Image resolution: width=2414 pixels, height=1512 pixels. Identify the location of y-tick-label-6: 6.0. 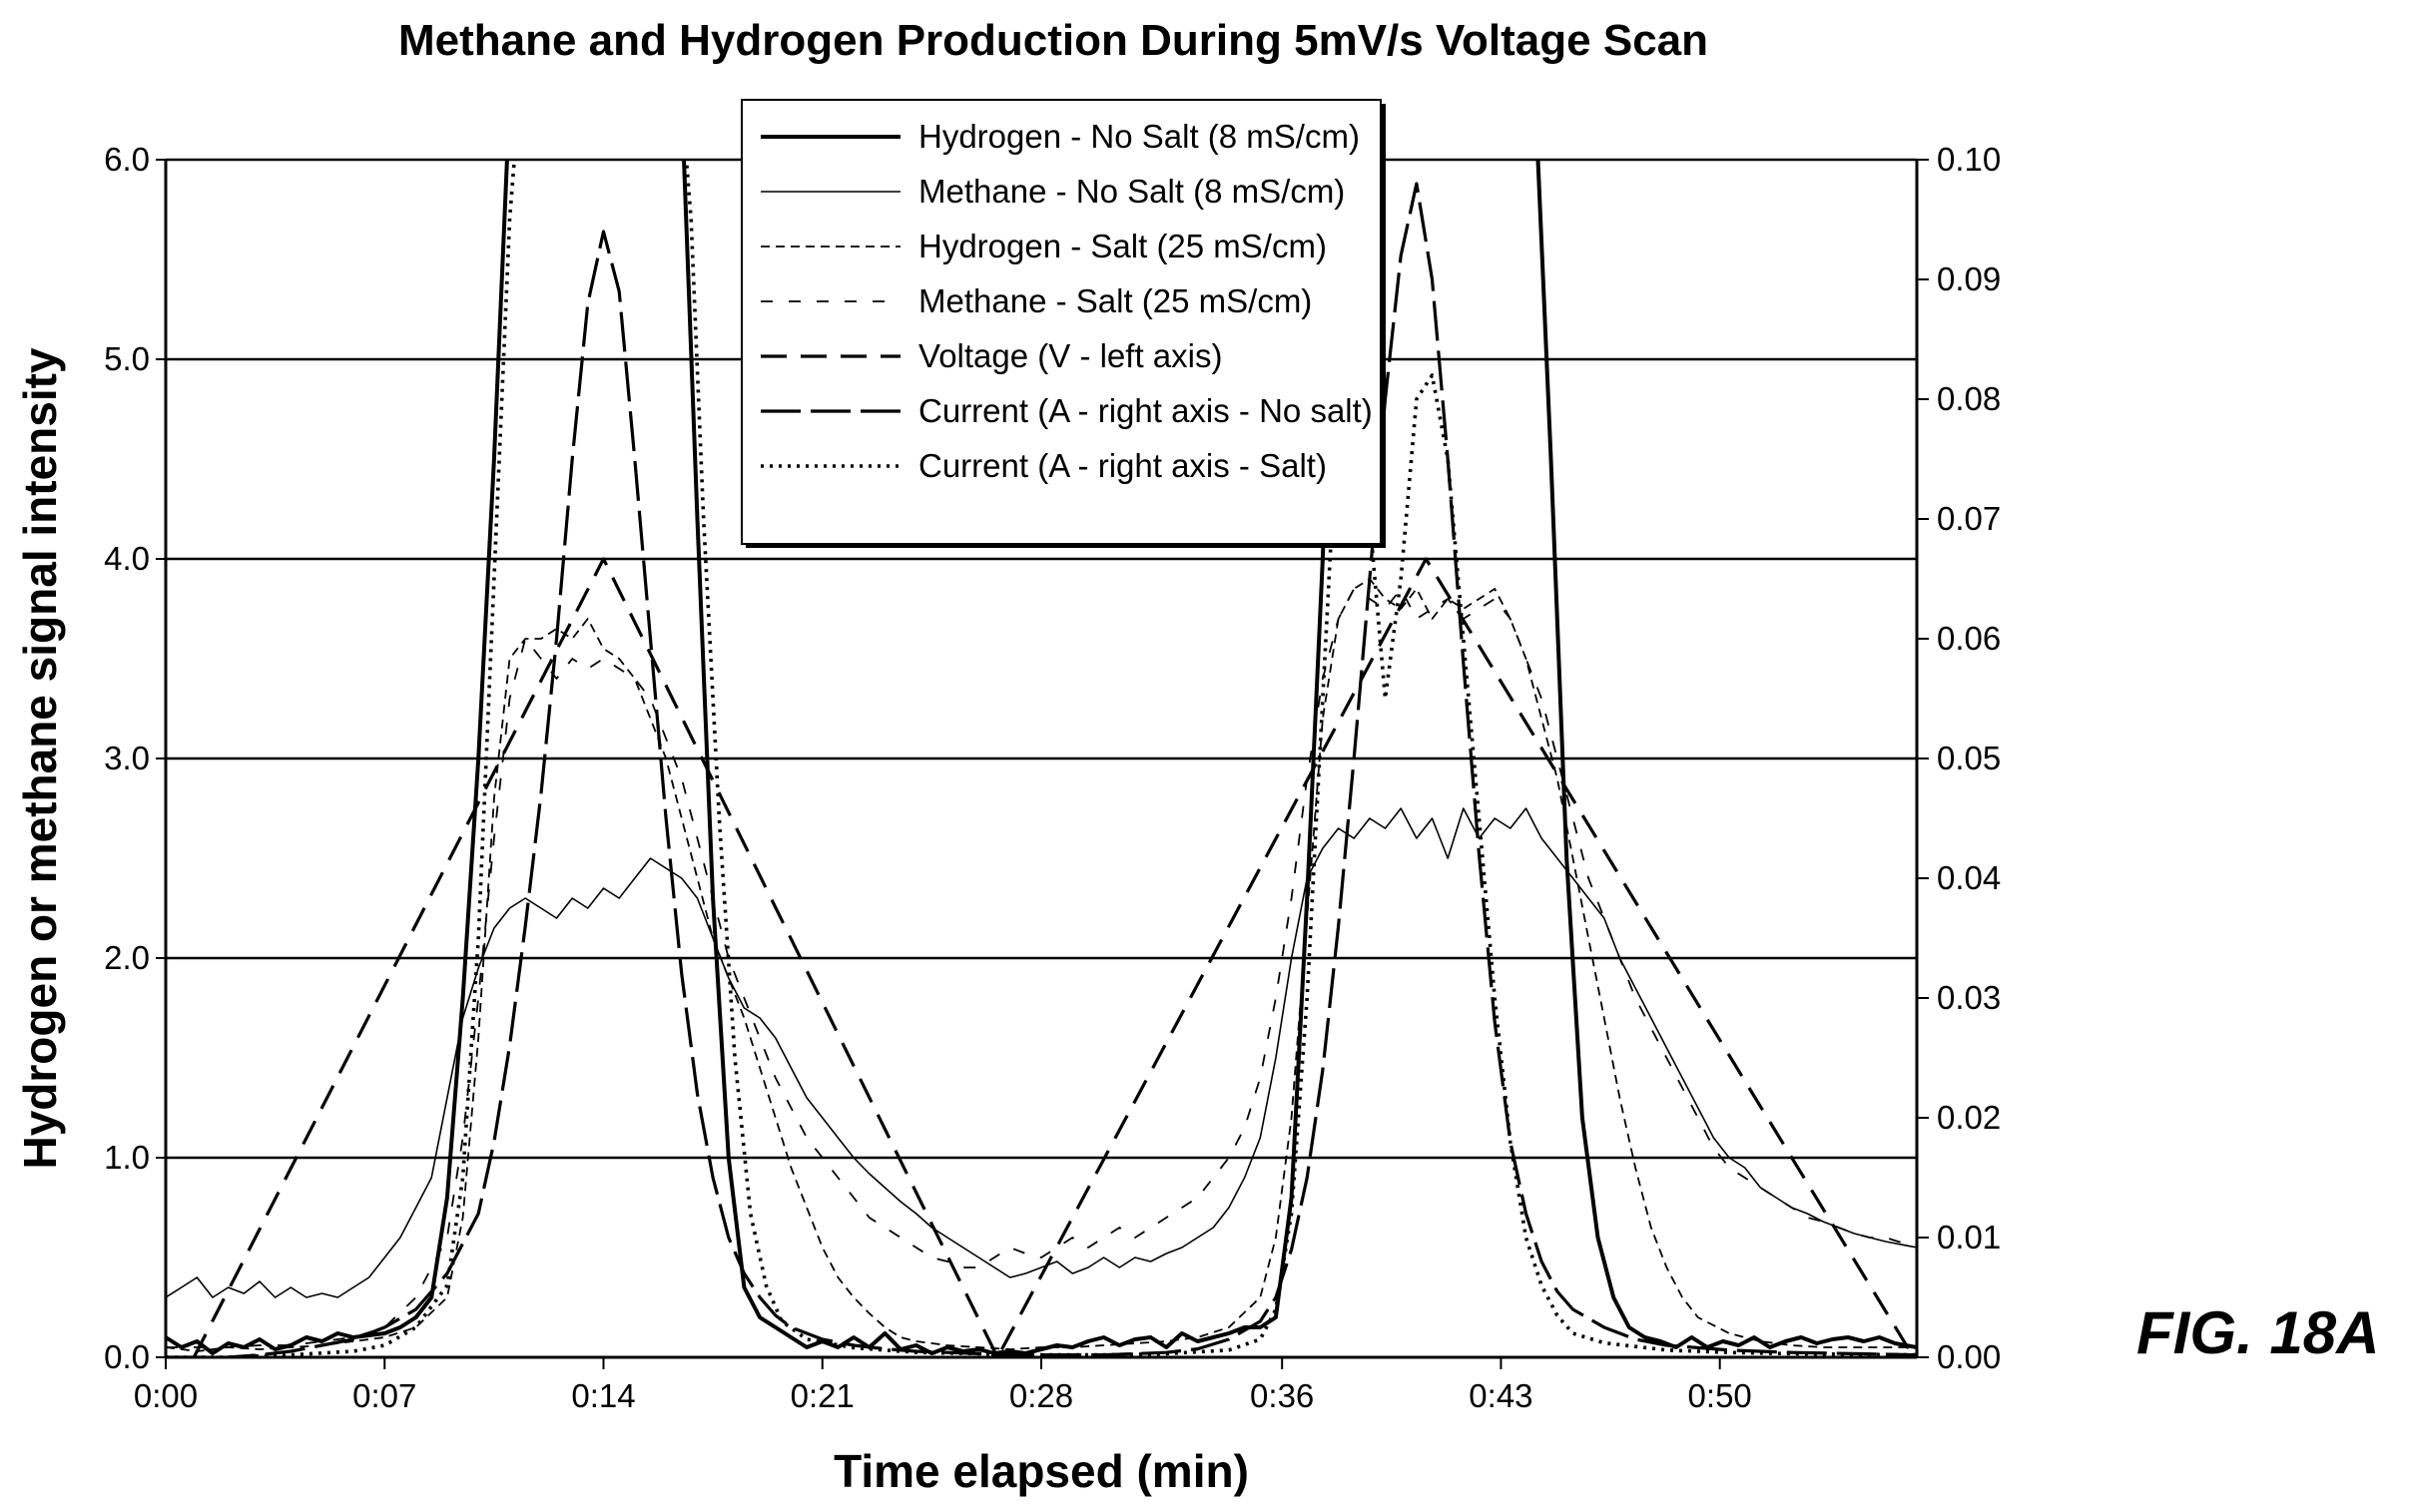
(127, 159).